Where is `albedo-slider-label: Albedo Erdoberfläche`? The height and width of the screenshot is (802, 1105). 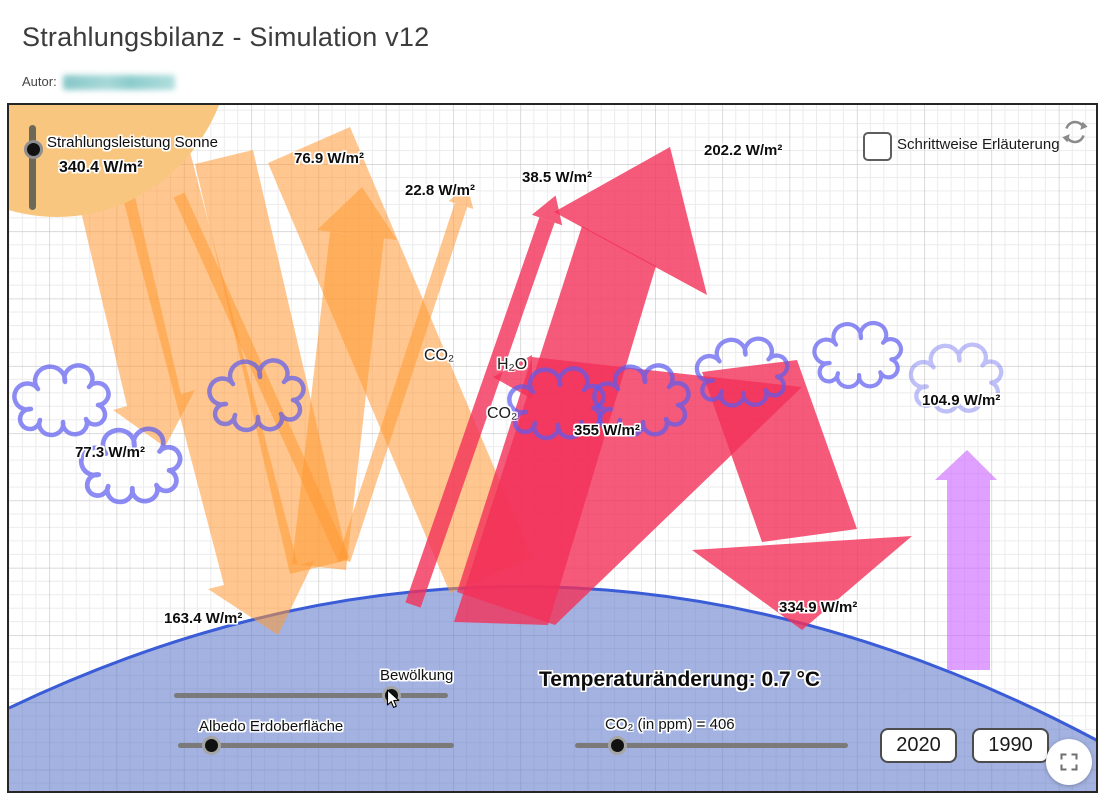
albedo-slider-label: Albedo Erdoberfläche is located at coordinates (271, 726).